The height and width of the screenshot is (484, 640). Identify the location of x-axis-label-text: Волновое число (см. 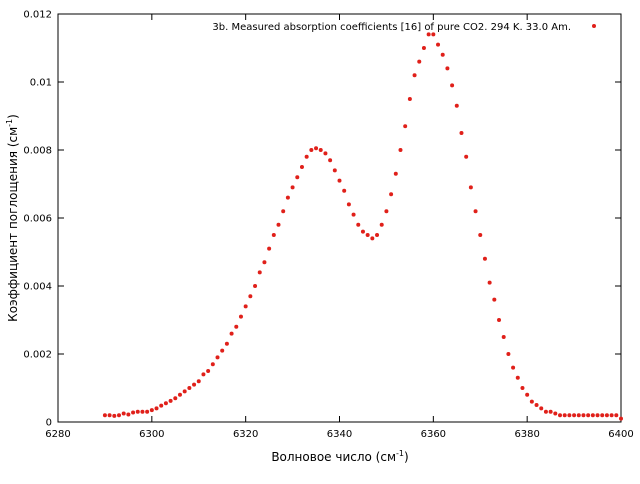
(333, 457).